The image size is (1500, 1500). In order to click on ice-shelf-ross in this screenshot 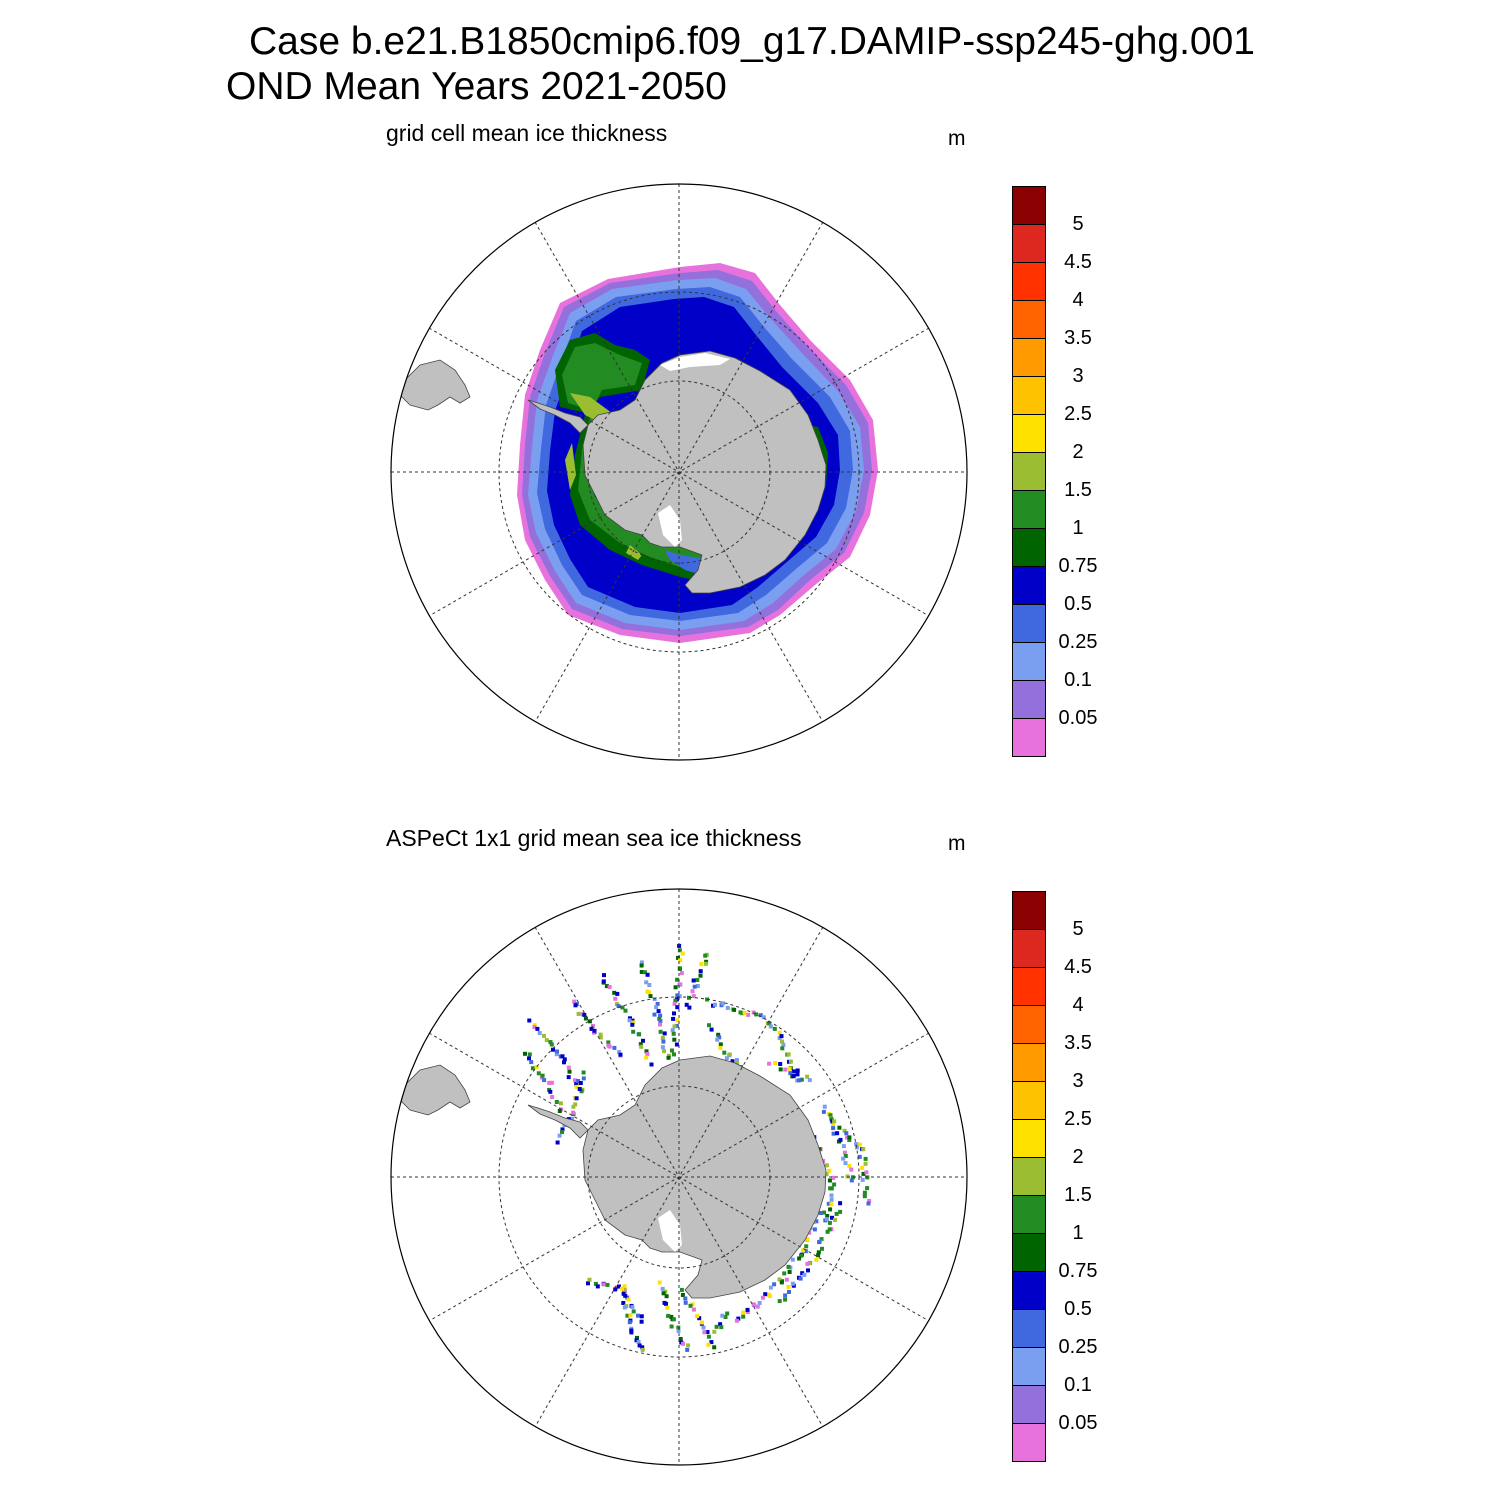, I will do `click(670, 1231)`.